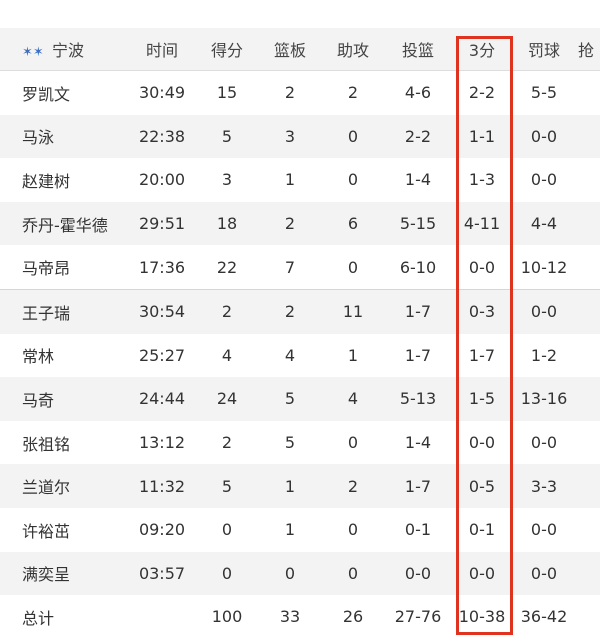 The height and width of the screenshot is (639, 600). Describe the element at coordinates (417, 50) in the screenshot. I see `col-header: 投篮` at that location.